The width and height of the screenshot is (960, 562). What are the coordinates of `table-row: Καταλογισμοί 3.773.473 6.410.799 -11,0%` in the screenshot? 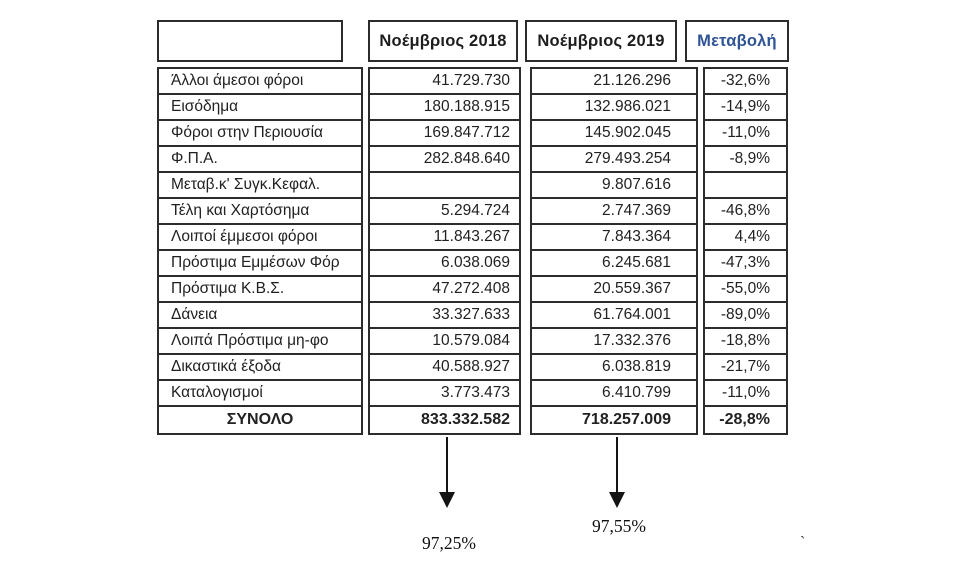 It's located at (472, 393).